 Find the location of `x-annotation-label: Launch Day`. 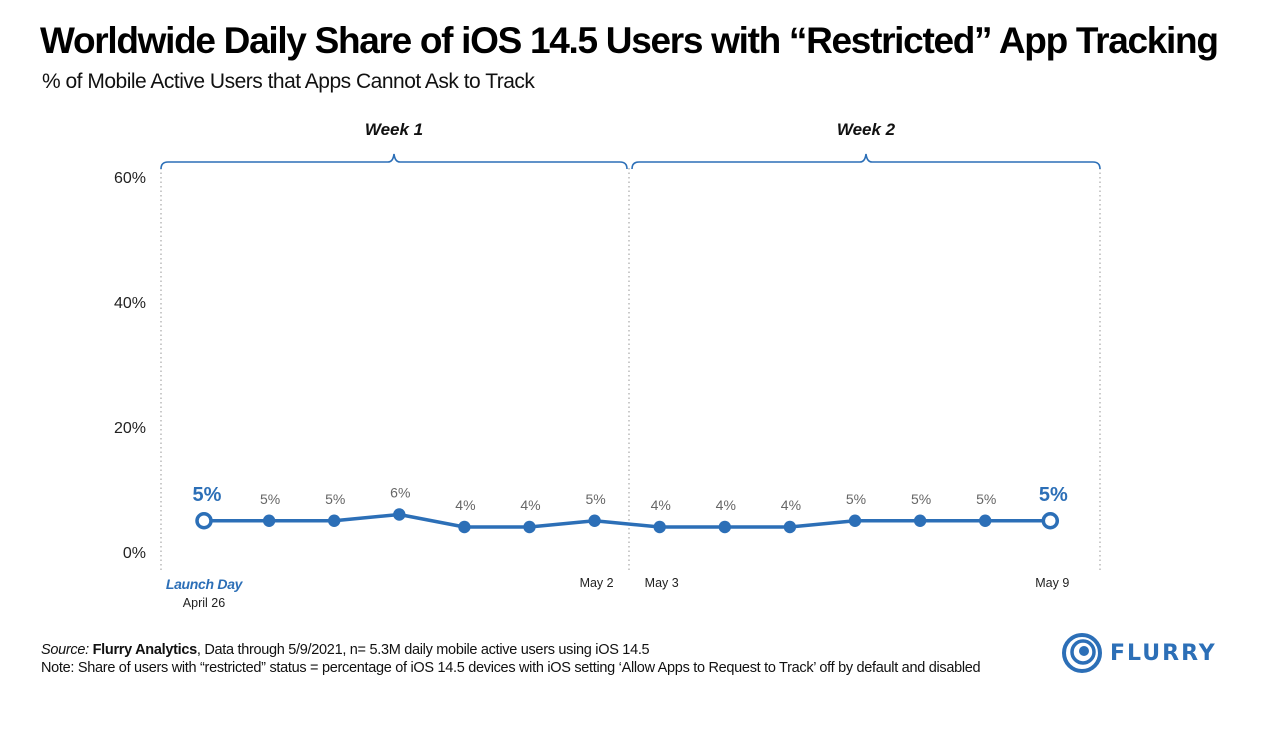

x-annotation-label: Launch Day is located at coordinates (205, 584).